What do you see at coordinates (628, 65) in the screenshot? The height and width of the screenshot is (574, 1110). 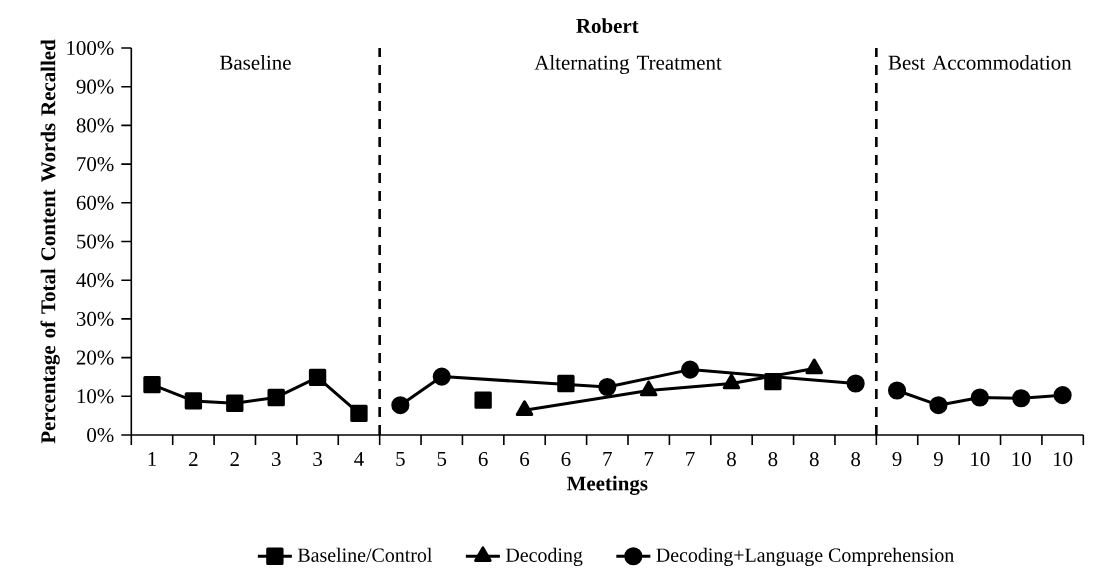 I see `annotation: Alternating Treatment` at bounding box center [628, 65].